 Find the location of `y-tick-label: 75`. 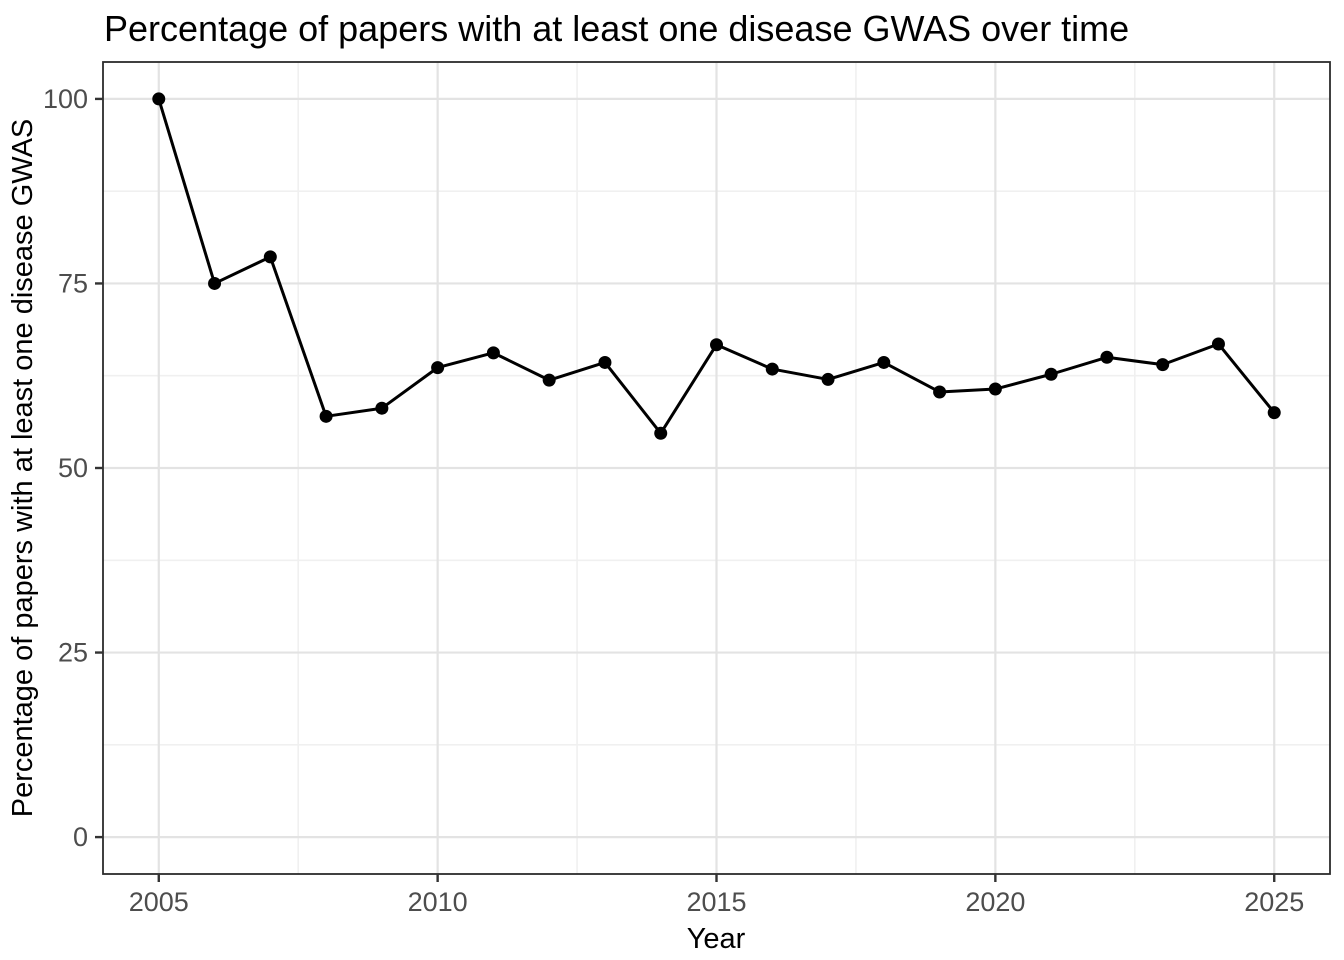

y-tick-label: 75 is located at coordinates (73, 283).